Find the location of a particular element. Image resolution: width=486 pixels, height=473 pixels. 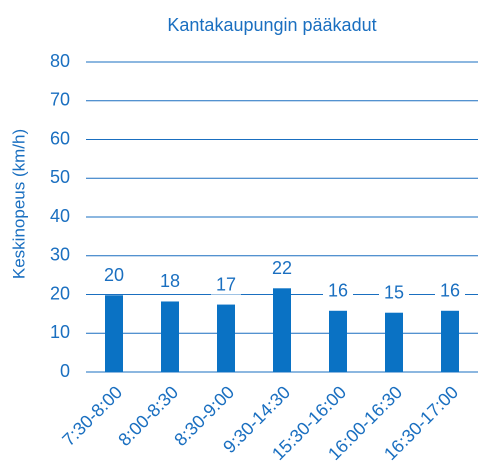

value-label: 18 is located at coordinates (170, 281).